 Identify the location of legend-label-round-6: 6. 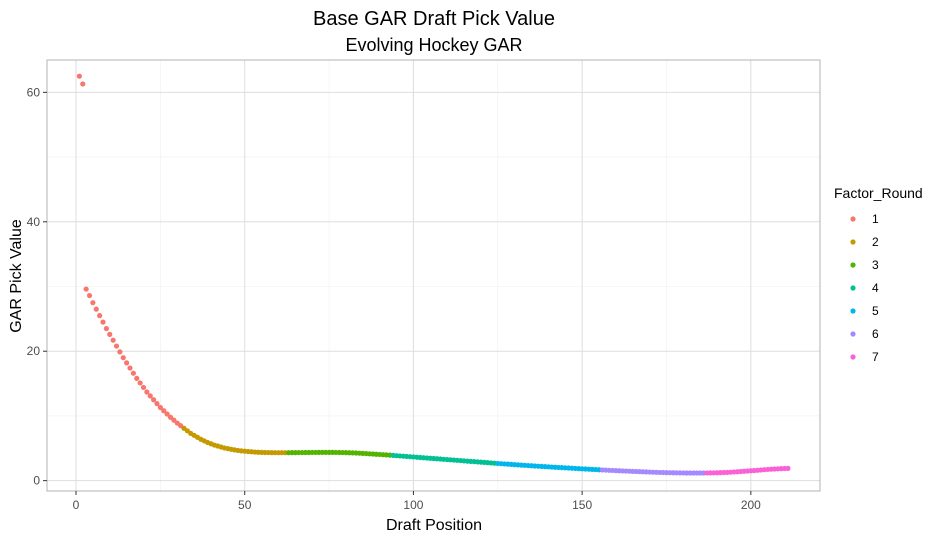
(875, 334).